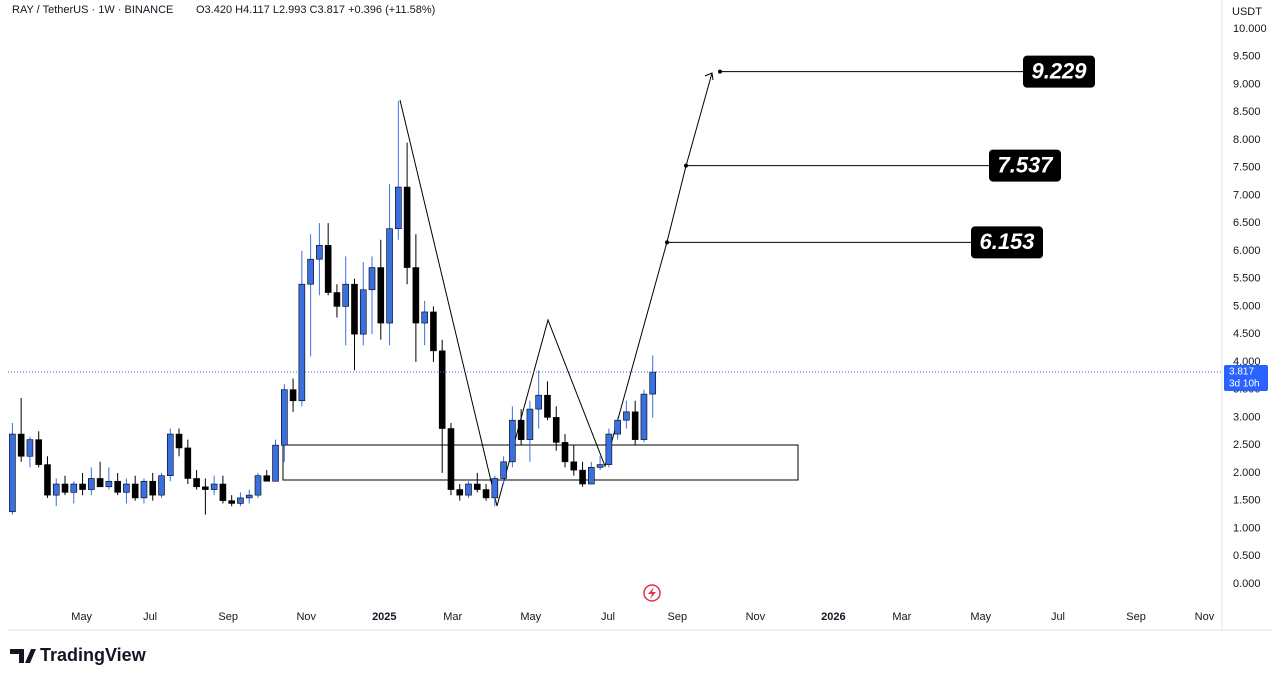 The height and width of the screenshot is (682, 1280). Describe the element at coordinates (1247, 501) in the screenshot. I see `y-tick-label: 1.500` at that location.